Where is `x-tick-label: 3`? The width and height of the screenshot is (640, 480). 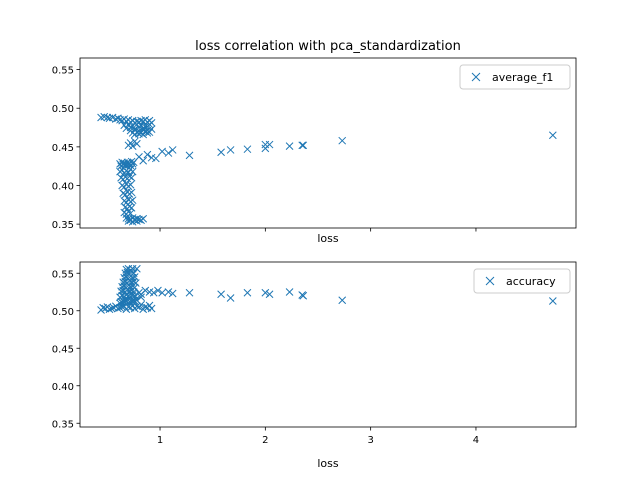
x-tick-label: 3 is located at coordinates (370, 440).